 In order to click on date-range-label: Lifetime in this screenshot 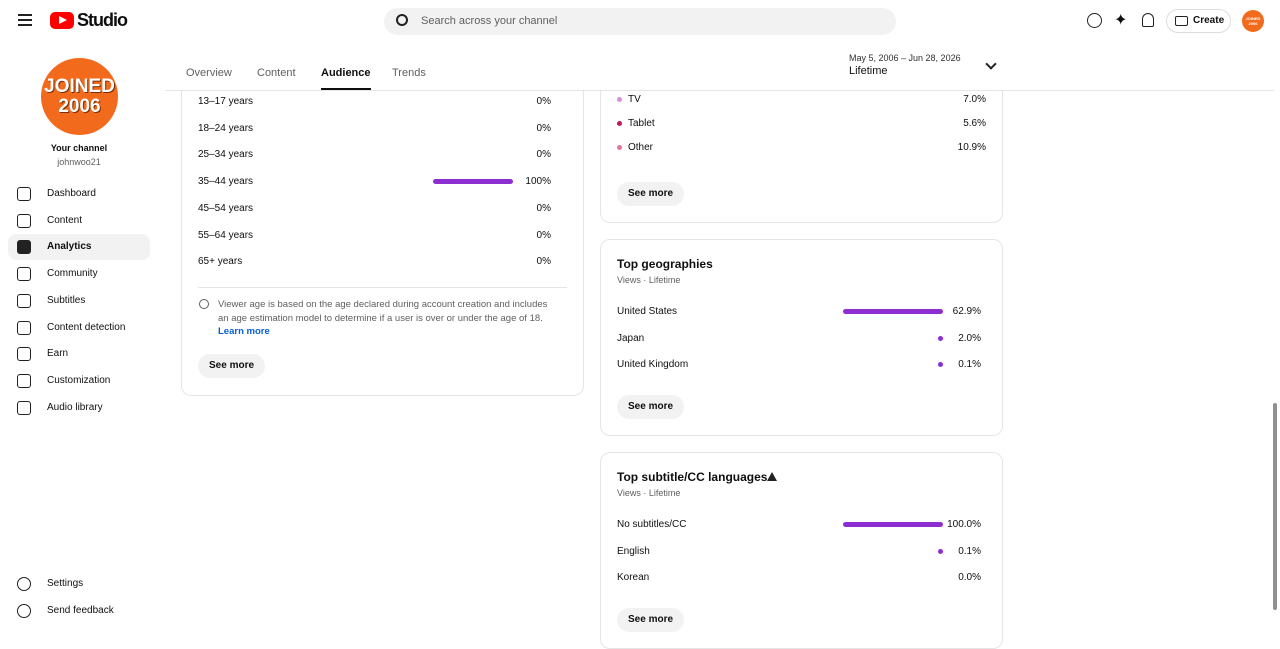, I will do `click(868, 71)`.